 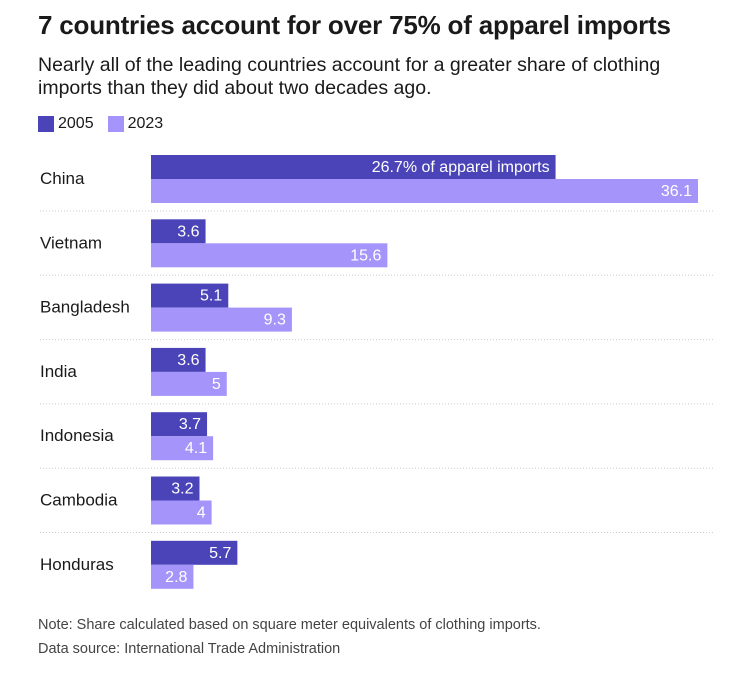 I want to click on bar-2005-honduras, so click(x=194, y=552).